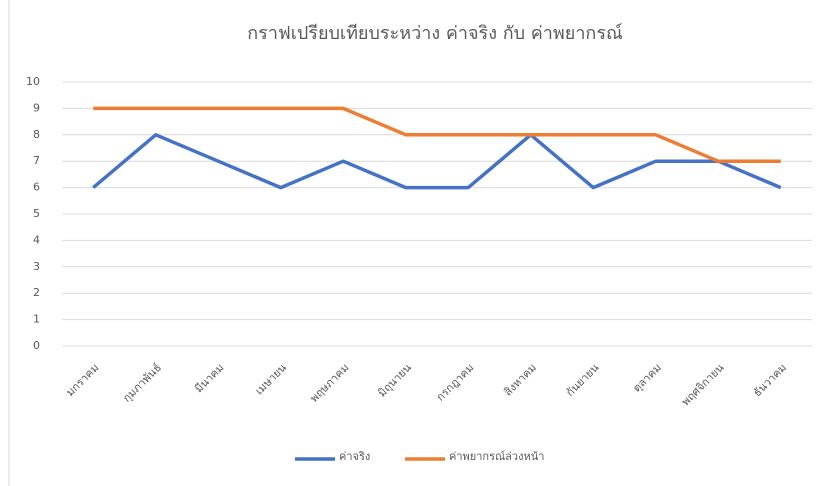 Image resolution: width=826 pixels, height=486 pixels. Describe the element at coordinates (582, 380) in the screenshot. I see `x-tick-label: กันยายน` at that location.